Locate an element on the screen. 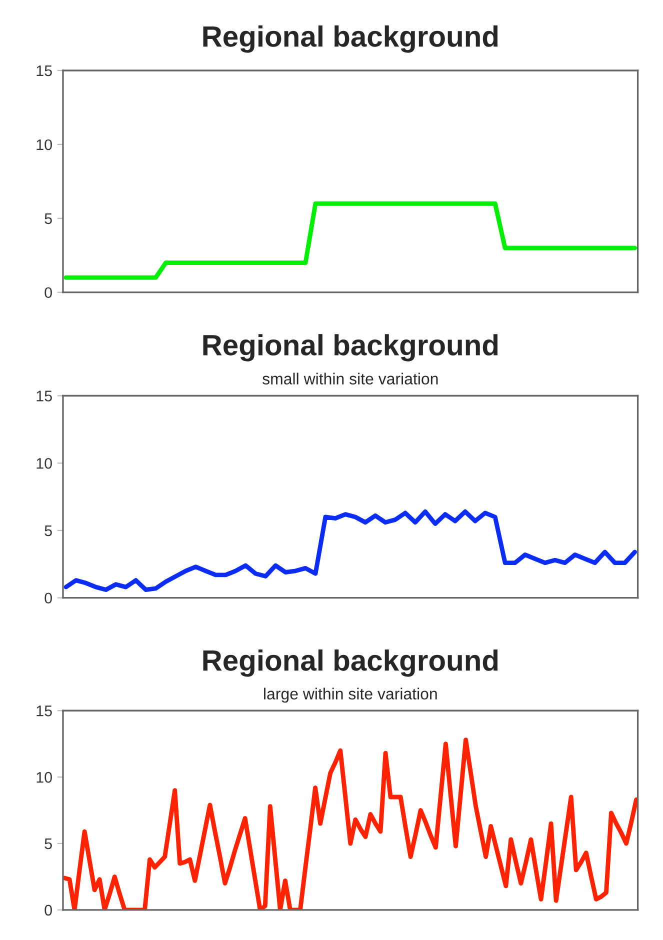 The height and width of the screenshot is (940, 663). chart-subtitle: small within site variation is located at coordinates (350, 378).